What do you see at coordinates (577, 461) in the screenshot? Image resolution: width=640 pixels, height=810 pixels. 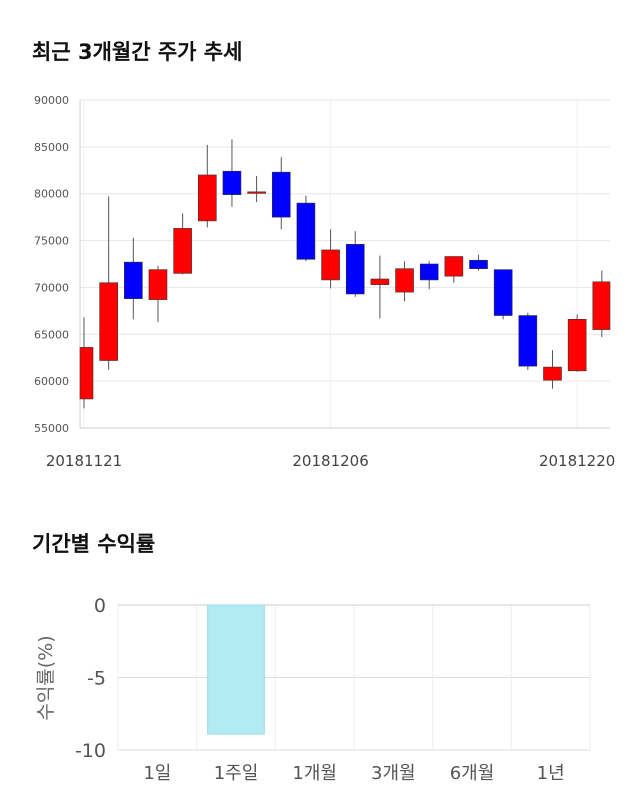 I see `x-tick-label: 20181220` at bounding box center [577, 461].